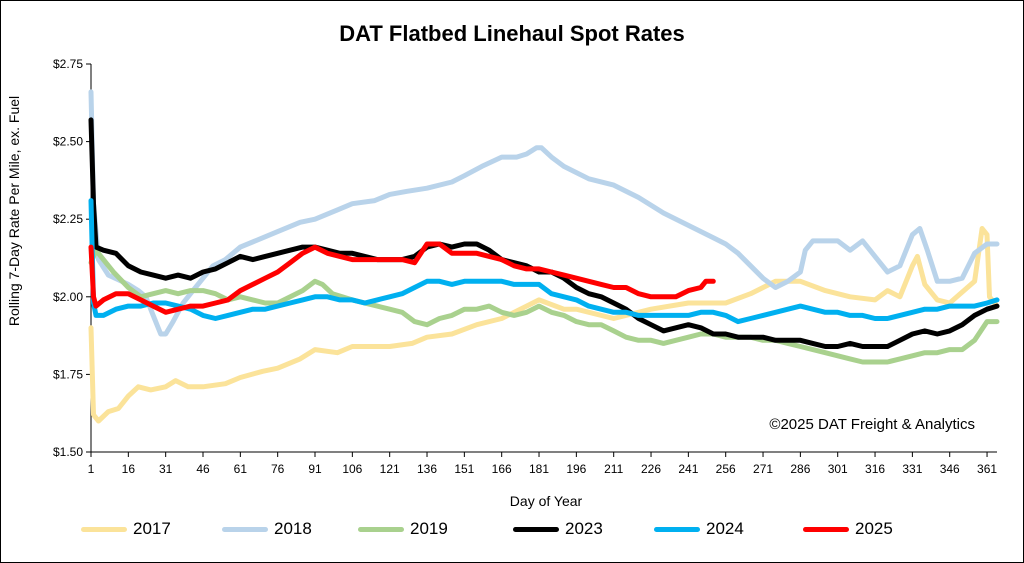 The width and height of the screenshot is (1024, 563). I want to click on x-tick-label: 181, so click(539, 469).